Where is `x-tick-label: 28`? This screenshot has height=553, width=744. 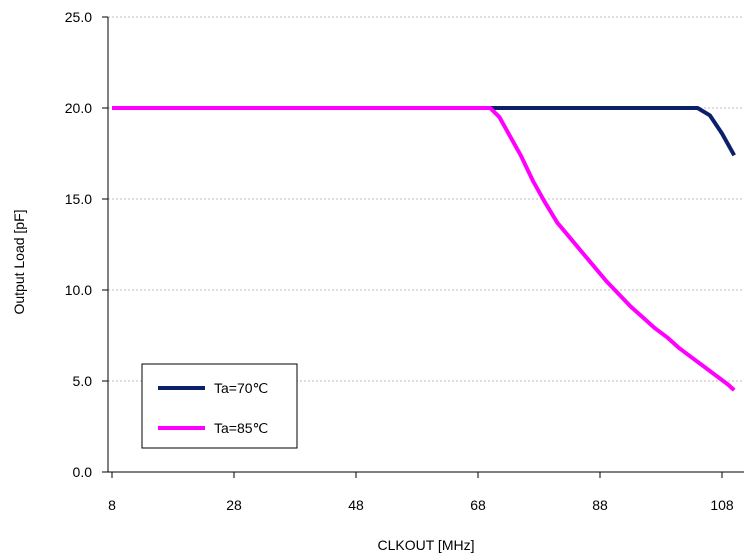 x-tick-label: 28 is located at coordinates (234, 505).